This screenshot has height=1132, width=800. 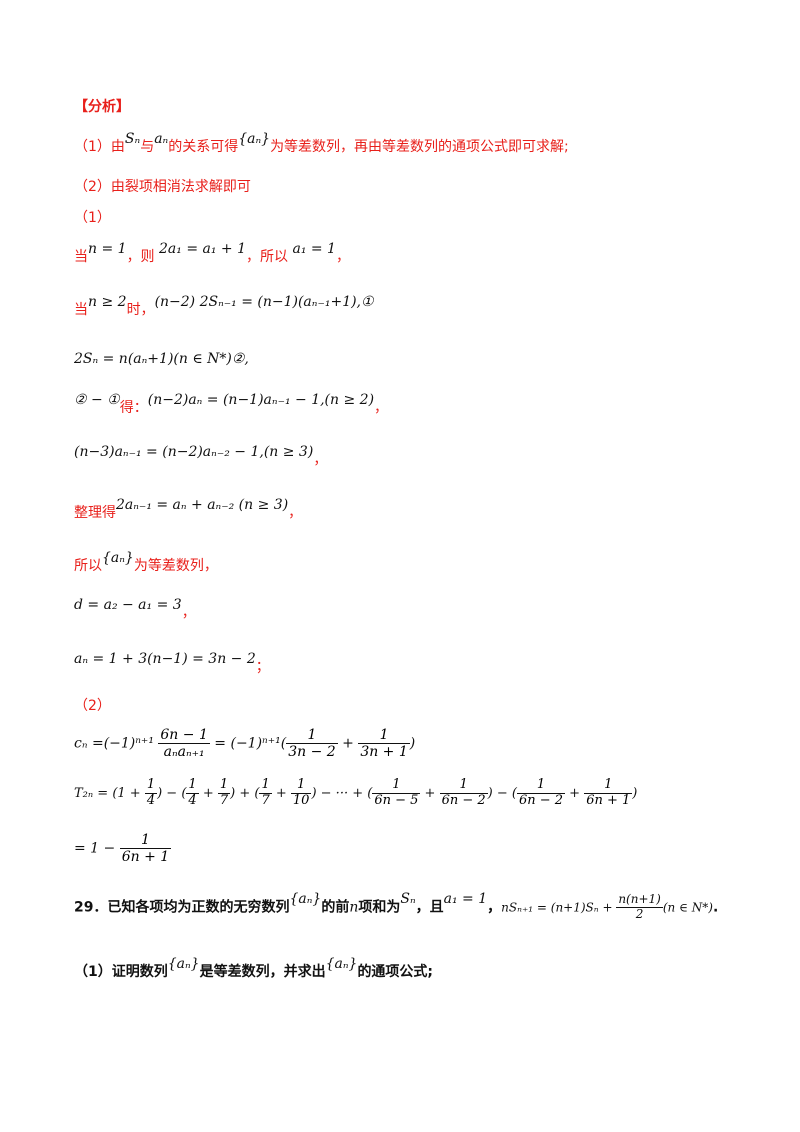 What do you see at coordinates (99, 147) in the screenshot?
I see `text: （1）由` at bounding box center [99, 147].